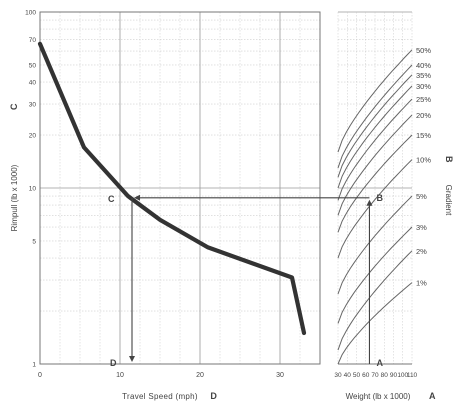 This screenshot has width=454, height=404. I want to click on point-label-a: A, so click(379, 363).